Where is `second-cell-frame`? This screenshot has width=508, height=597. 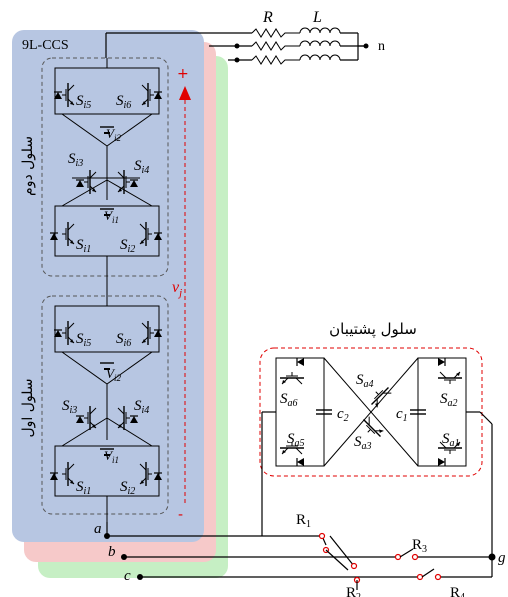
second-cell-frame is located at coordinates (105, 167).